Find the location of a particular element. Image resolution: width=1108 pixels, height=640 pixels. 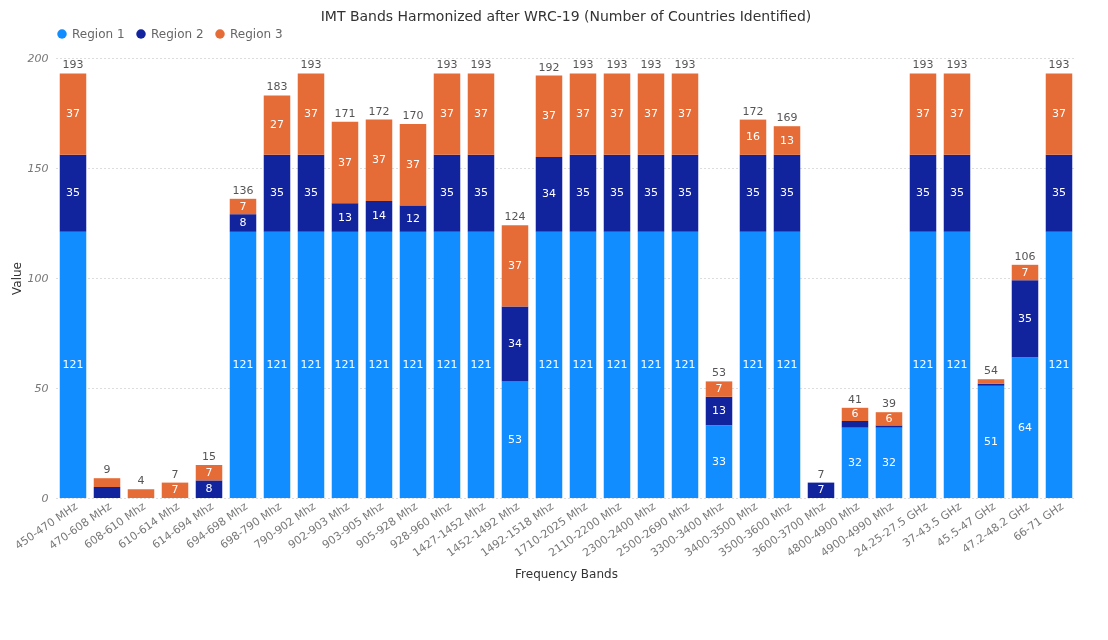

legend-label: Region 1 is located at coordinates (98, 34).